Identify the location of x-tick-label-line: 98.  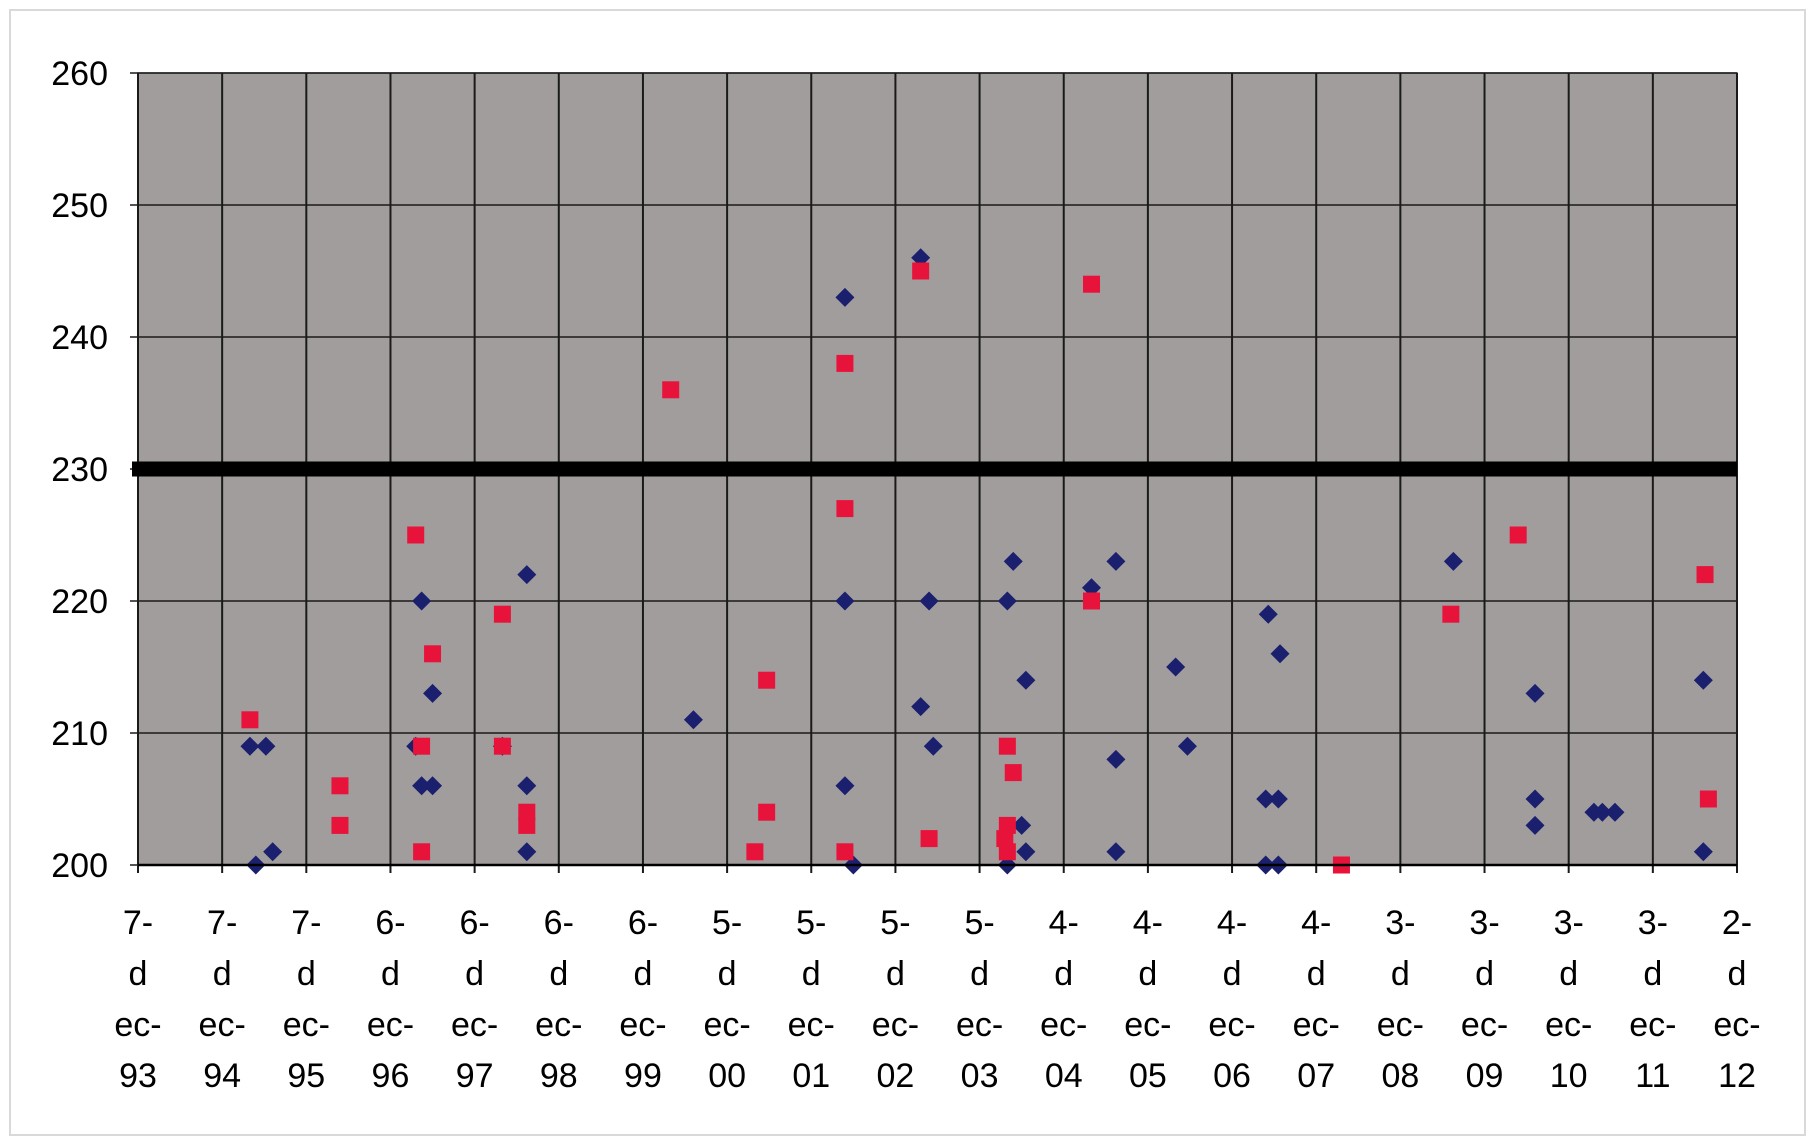
(559, 1076).